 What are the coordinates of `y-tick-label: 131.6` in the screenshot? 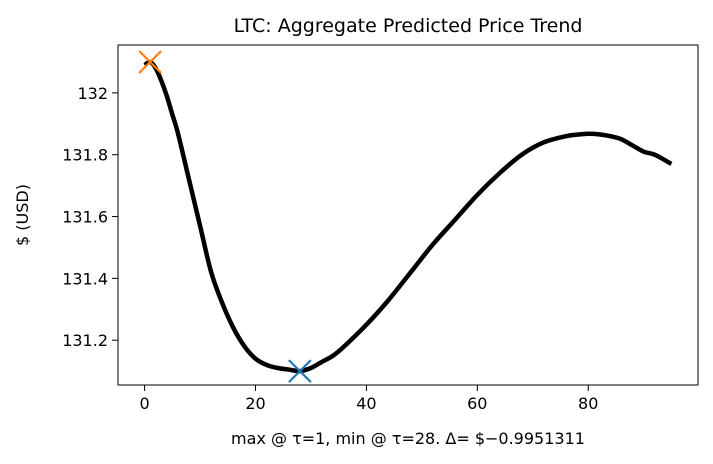 It's located at (85, 217).